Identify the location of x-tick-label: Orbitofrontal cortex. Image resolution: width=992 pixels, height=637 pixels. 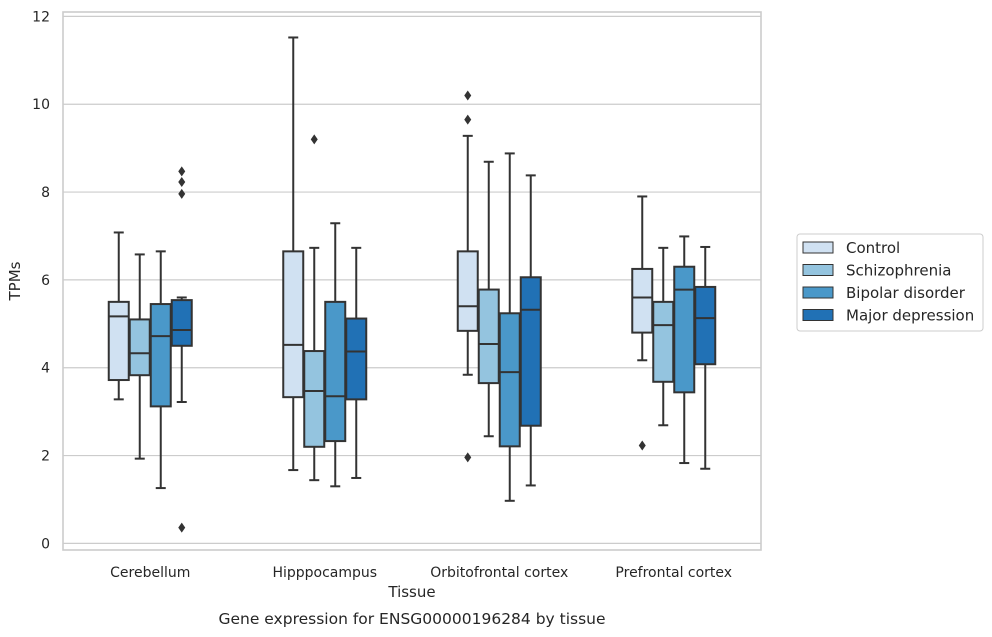
(499, 573).